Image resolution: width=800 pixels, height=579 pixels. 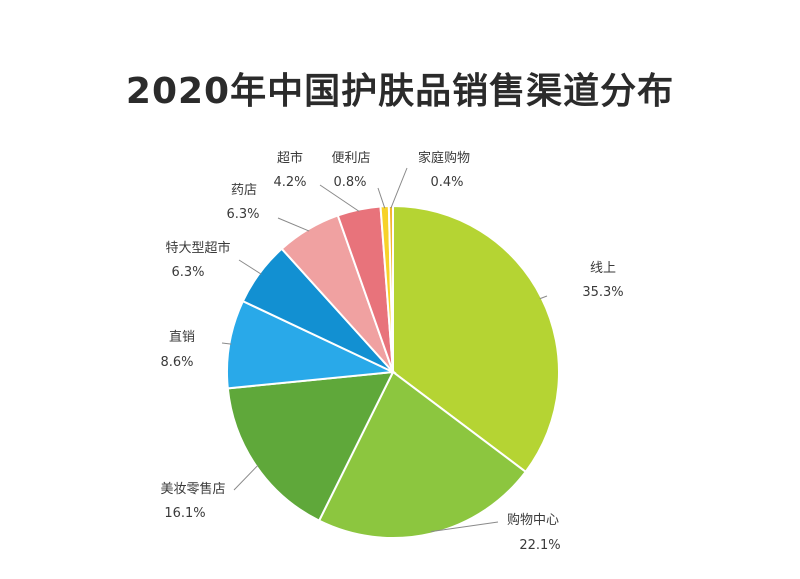 What do you see at coordinates (184, 513) in the screenshot?
I see `slice-value-2: 16.1%` at bounding box center [184, 513].